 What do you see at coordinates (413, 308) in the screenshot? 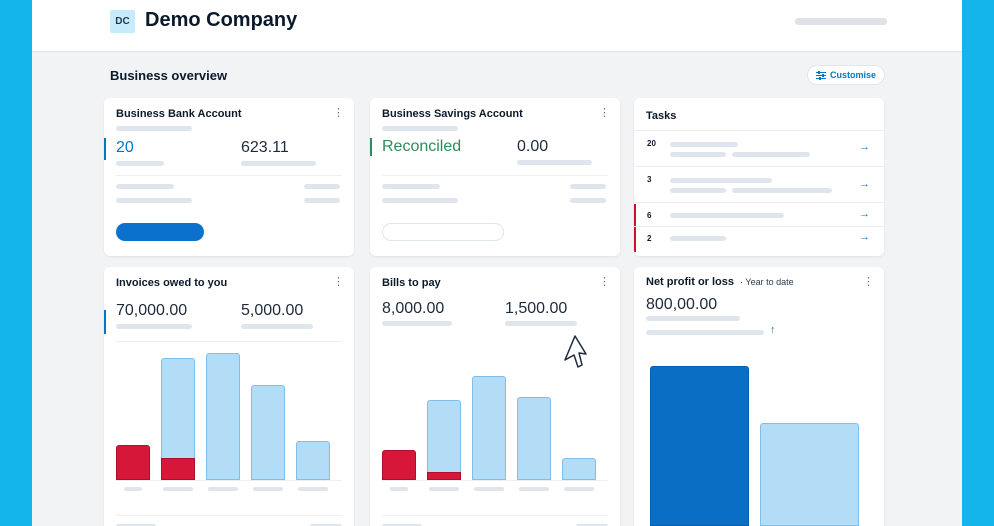
I see `bills-draft-total: 8,000.00` at bounding box center [413, 308].